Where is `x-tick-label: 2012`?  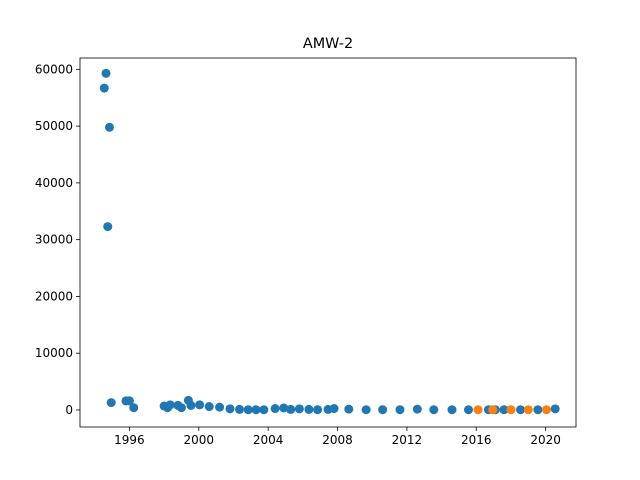
x-tick-label: 2012 is located at coordinates (407, 440).